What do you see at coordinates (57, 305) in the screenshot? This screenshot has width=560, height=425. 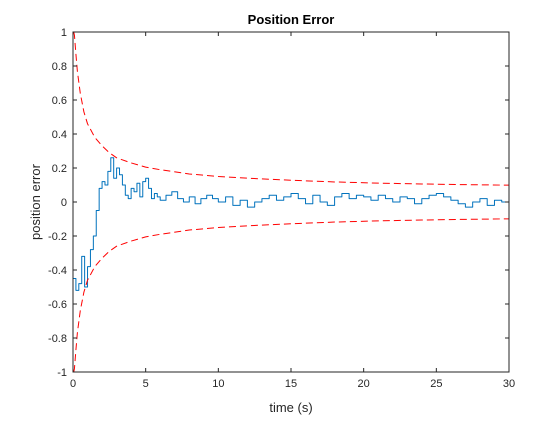 I see `y-tick-label: -0.6` at bounding box center [57, 305].